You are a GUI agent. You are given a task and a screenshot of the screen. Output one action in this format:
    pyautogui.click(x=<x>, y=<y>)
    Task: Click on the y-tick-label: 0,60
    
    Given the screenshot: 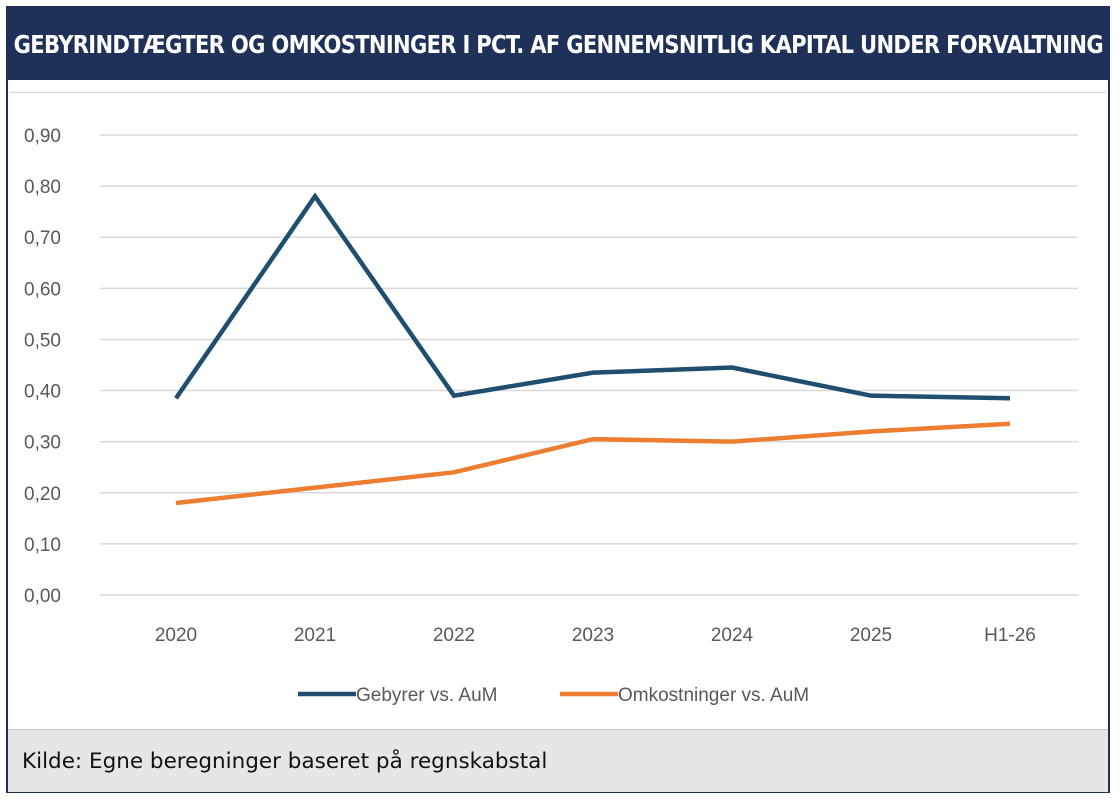 What is the action you would take?
    pyautogui.click(x=42, y=289)
    